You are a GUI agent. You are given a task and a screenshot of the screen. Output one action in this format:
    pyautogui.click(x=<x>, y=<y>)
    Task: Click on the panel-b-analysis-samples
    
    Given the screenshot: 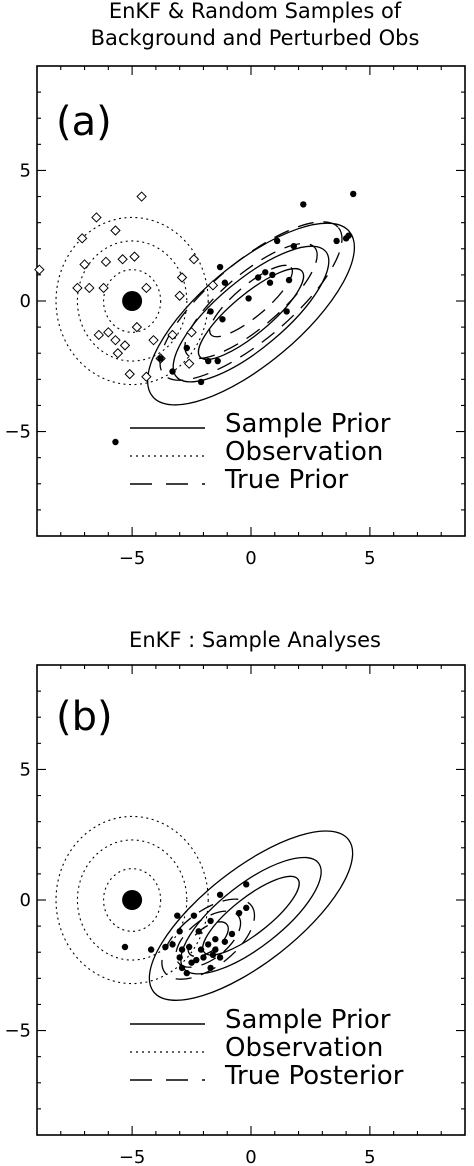 What is the action you would take?
    pyautogui.click(x=185, y=929)
    